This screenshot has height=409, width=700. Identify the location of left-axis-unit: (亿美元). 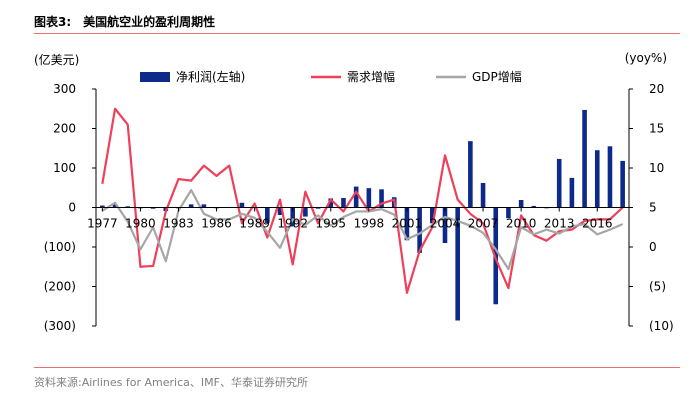
(56, 59).